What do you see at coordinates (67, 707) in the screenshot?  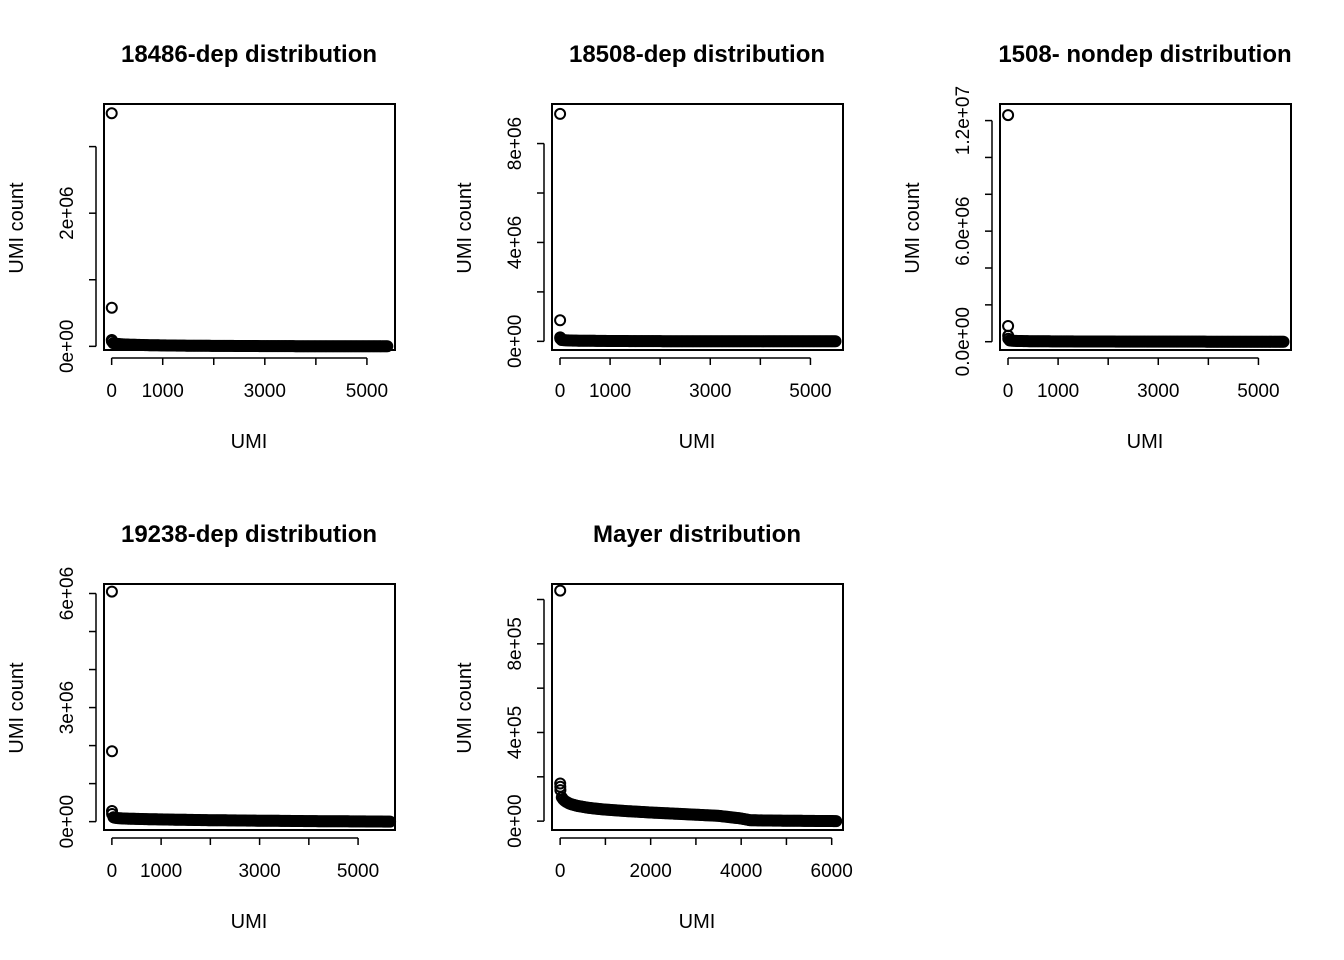 I see `y-tick-label: 3e+06` at bounding box center [67, 707].